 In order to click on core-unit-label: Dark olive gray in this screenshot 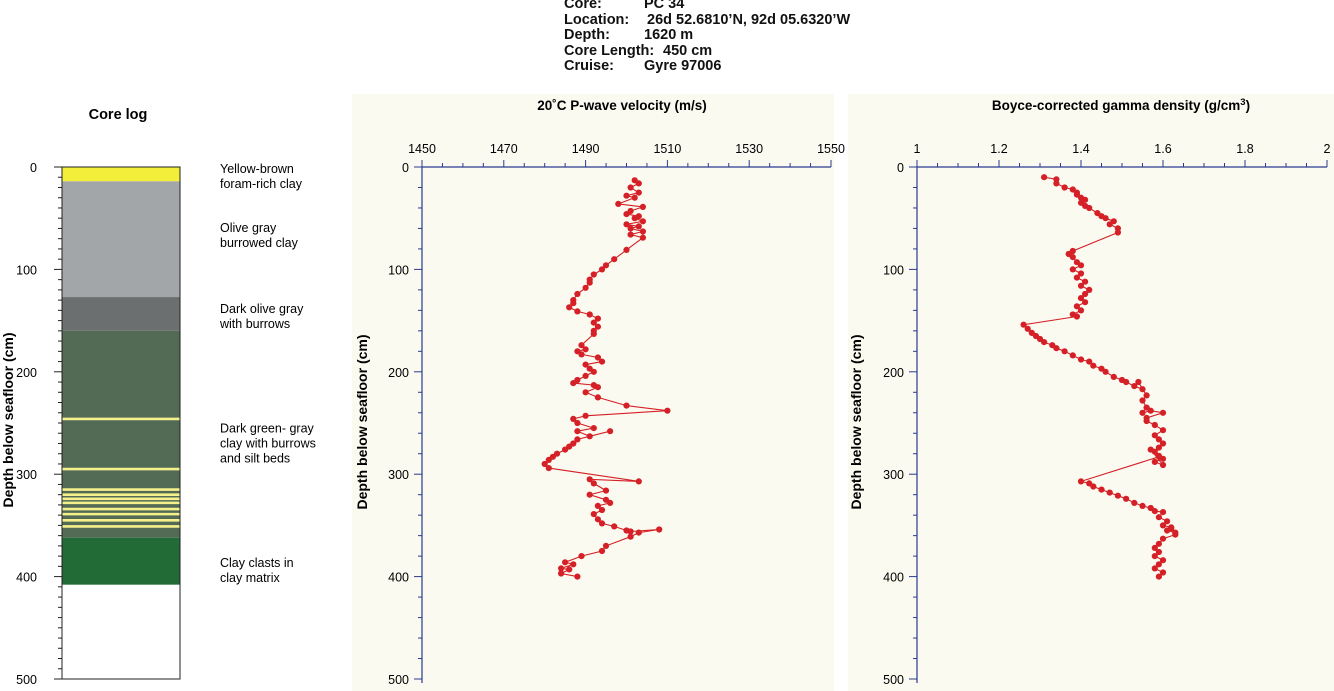, I will do `click(262, 309)`.